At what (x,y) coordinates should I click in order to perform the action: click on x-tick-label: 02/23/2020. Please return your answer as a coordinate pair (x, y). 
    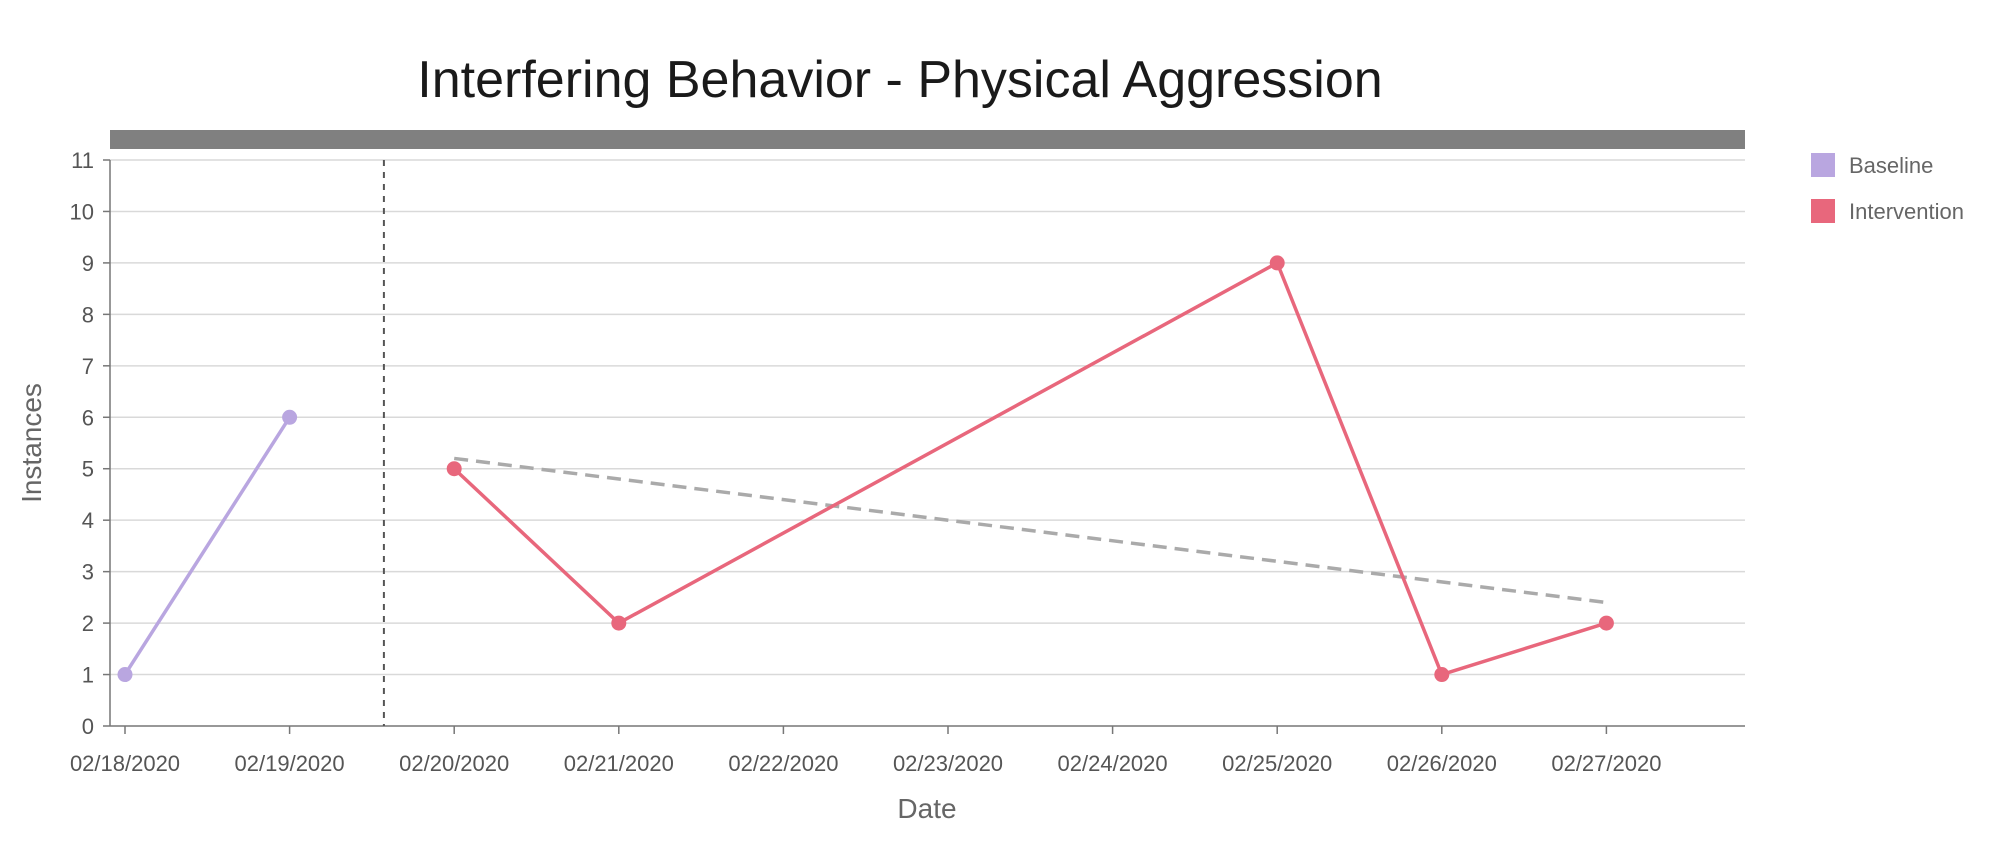
    Looking at the image, I should click on (948, 763).